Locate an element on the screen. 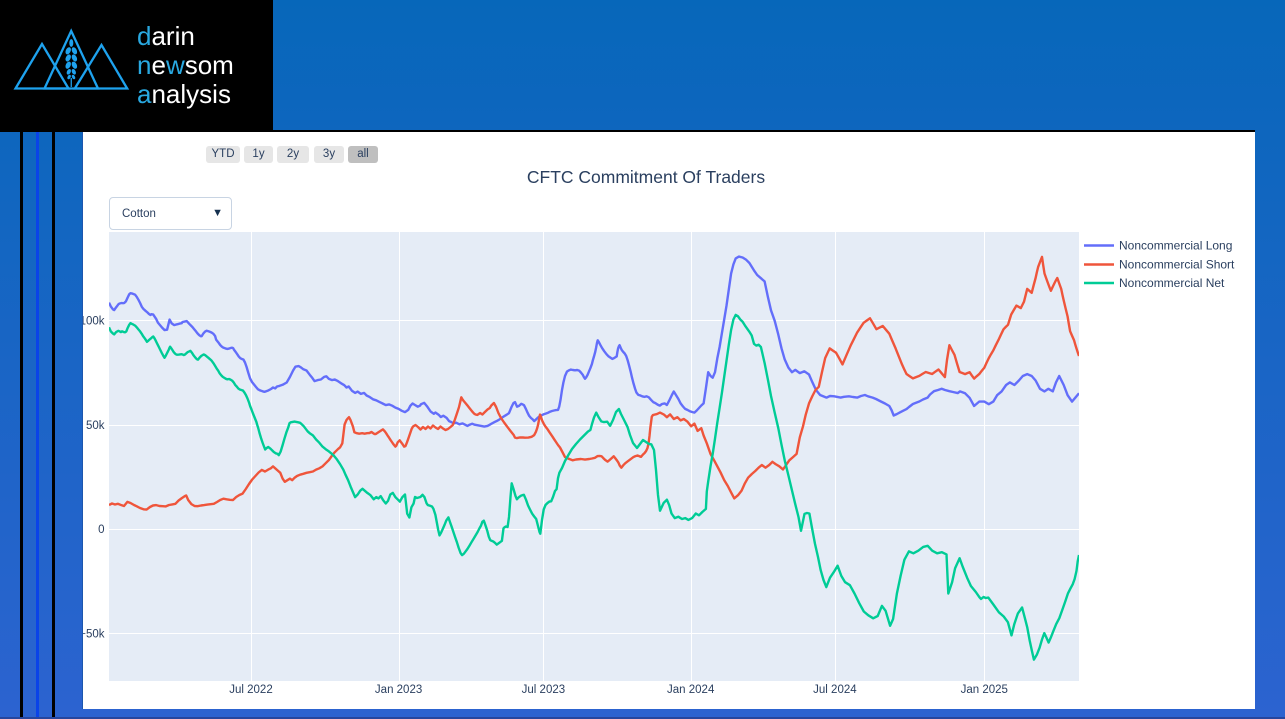 The width and height of the screenshot is (1285, 719). svg-text: −50k is located at coordinates (94, 634).